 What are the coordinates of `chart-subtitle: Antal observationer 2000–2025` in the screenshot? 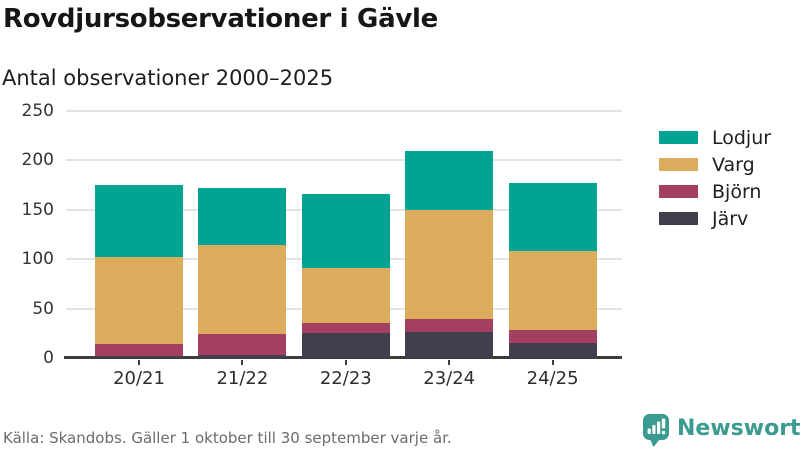 It's located at (168, 78).